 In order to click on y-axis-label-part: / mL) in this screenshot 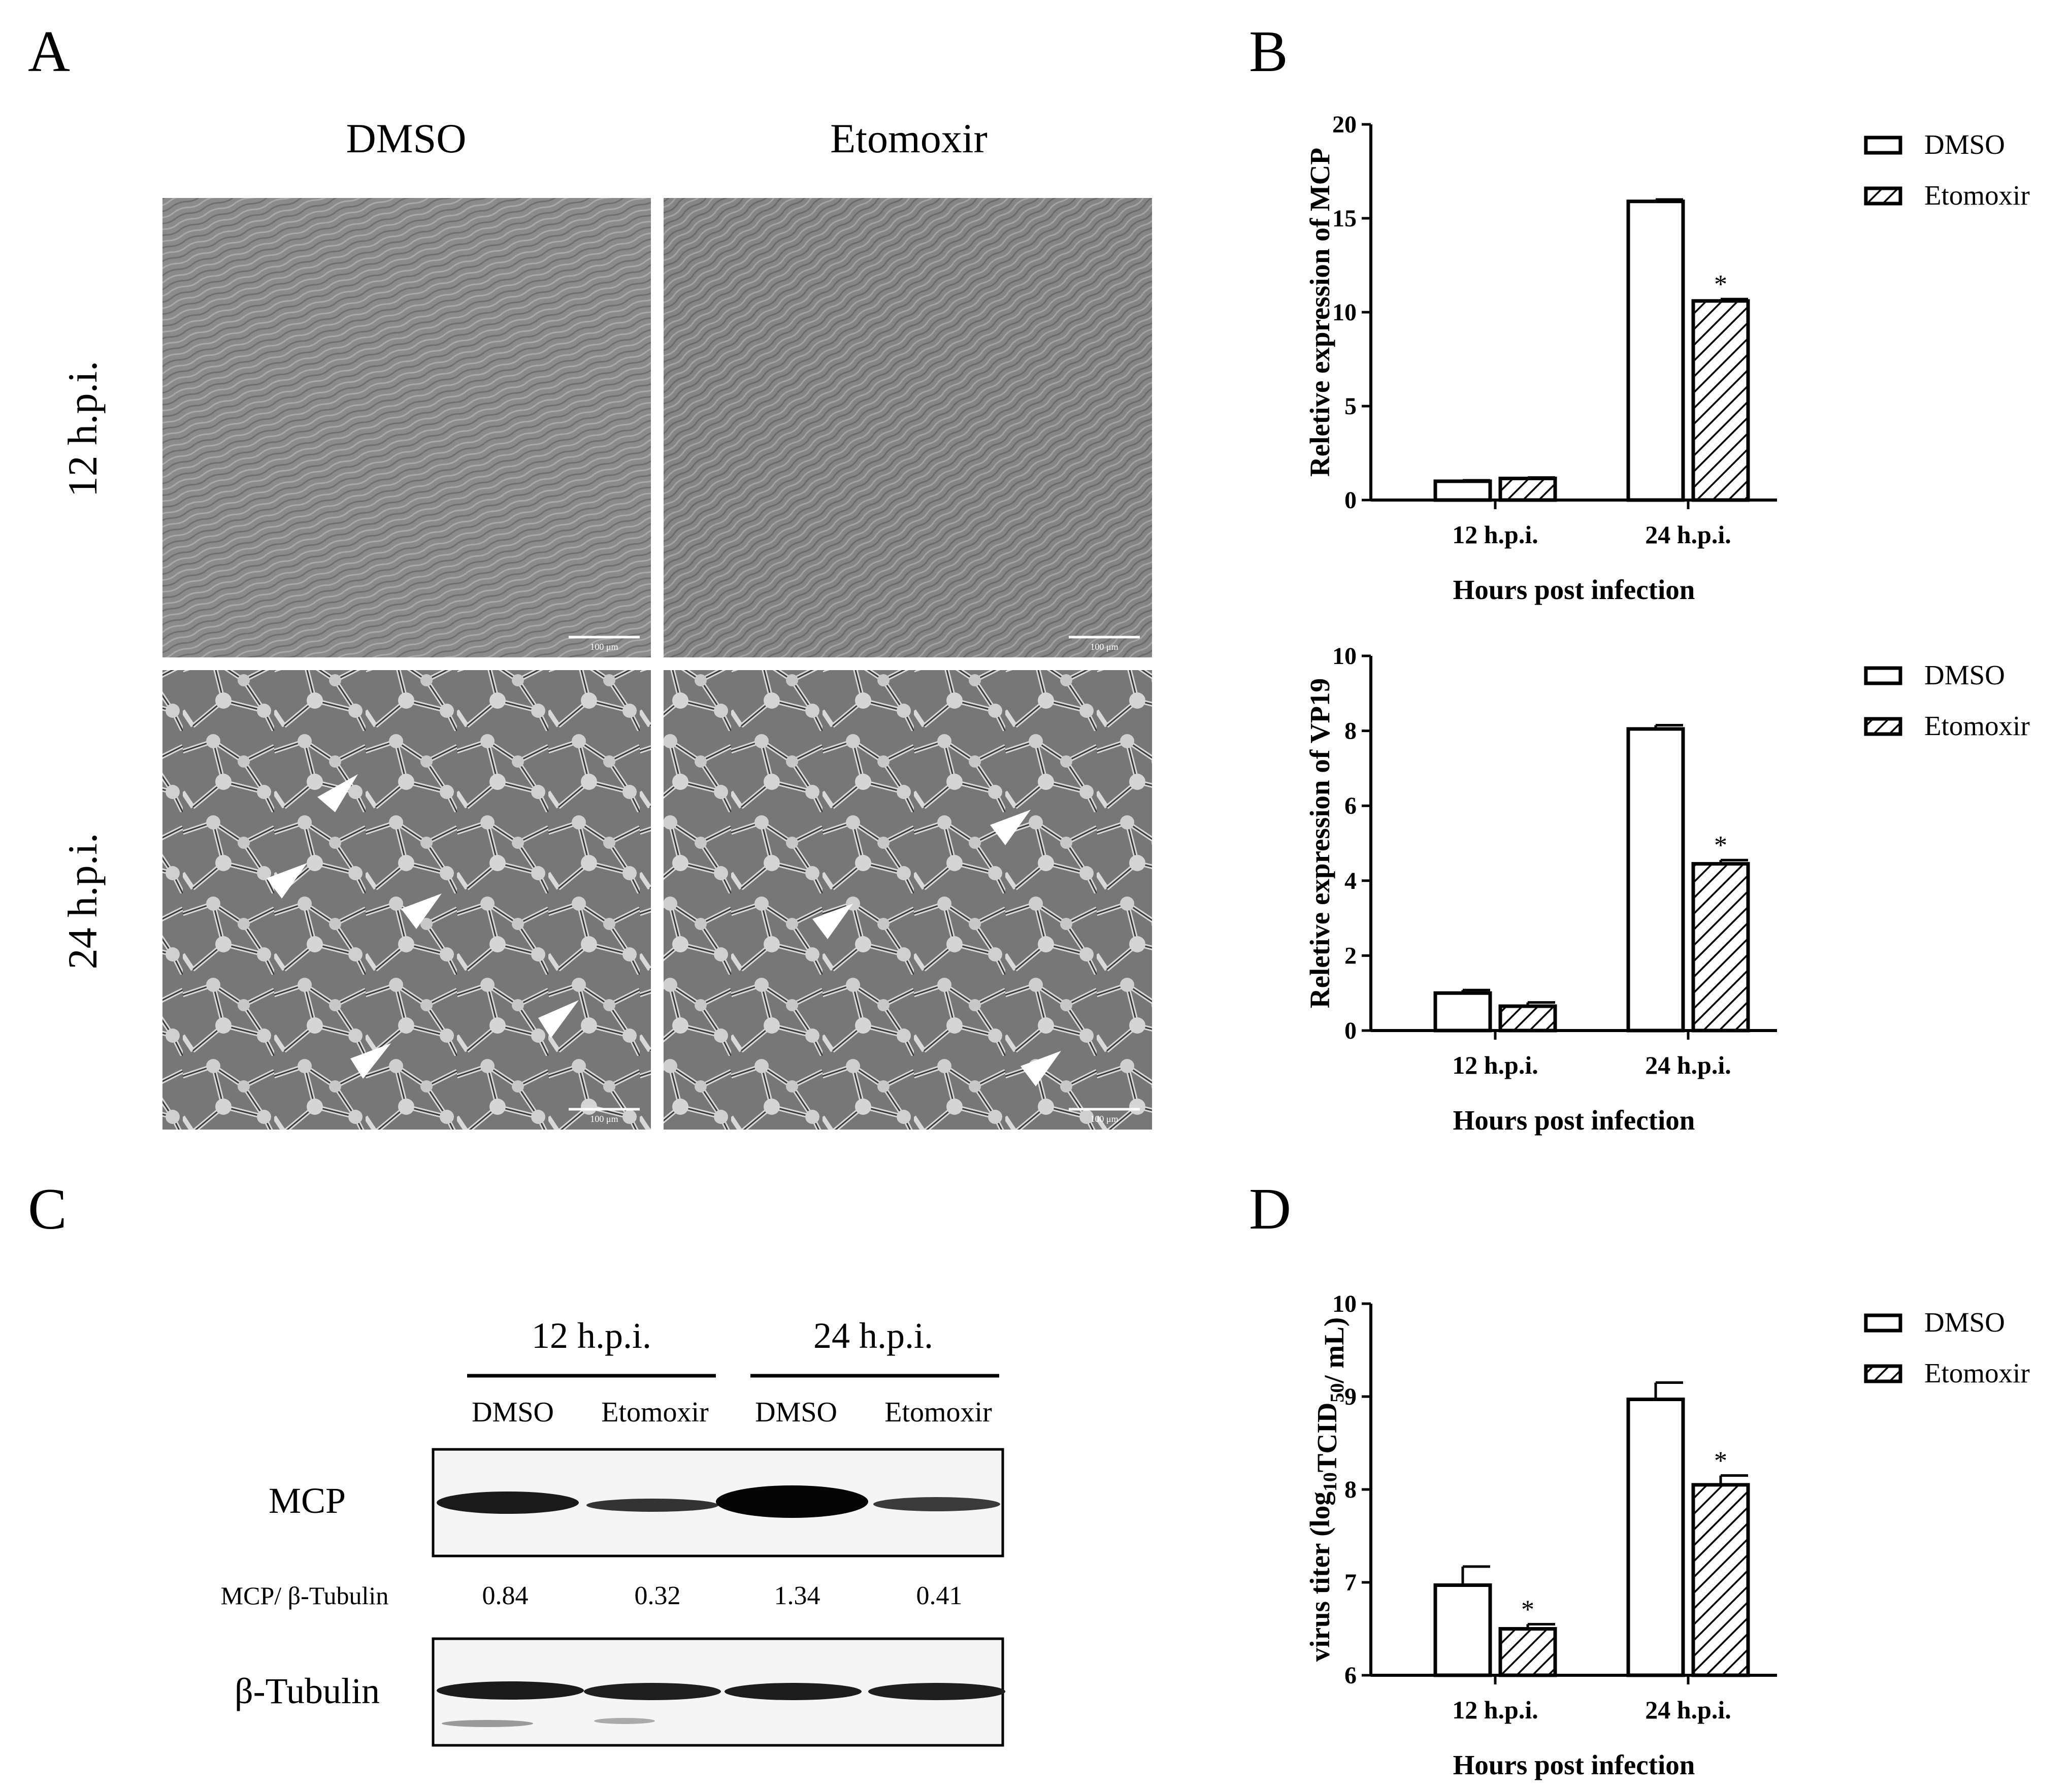, I will do `click(1334, 1350)`.